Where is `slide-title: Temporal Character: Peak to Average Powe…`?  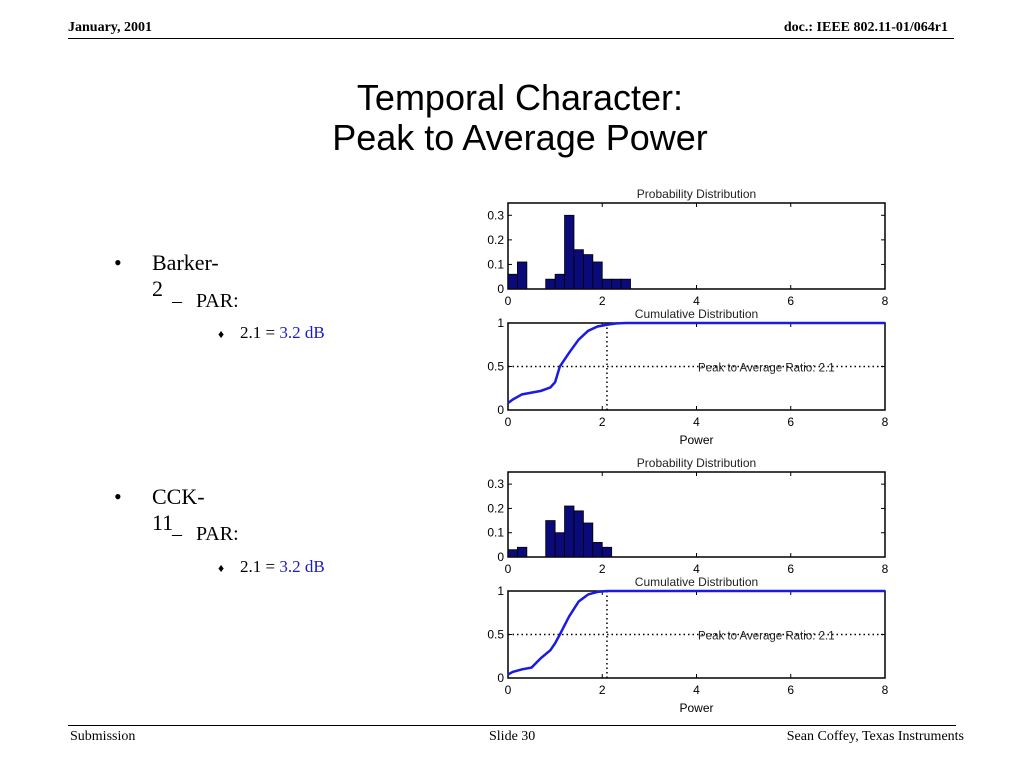
slide-title: Temporal Character: Peak to Average Powe… is located at coordinates (512, 118).